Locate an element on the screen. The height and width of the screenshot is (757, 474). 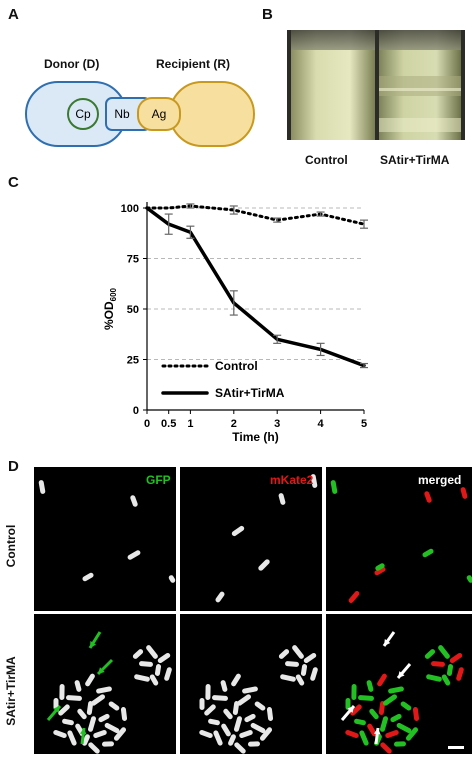
merged-label: merged is located at coordinates (439, 480).